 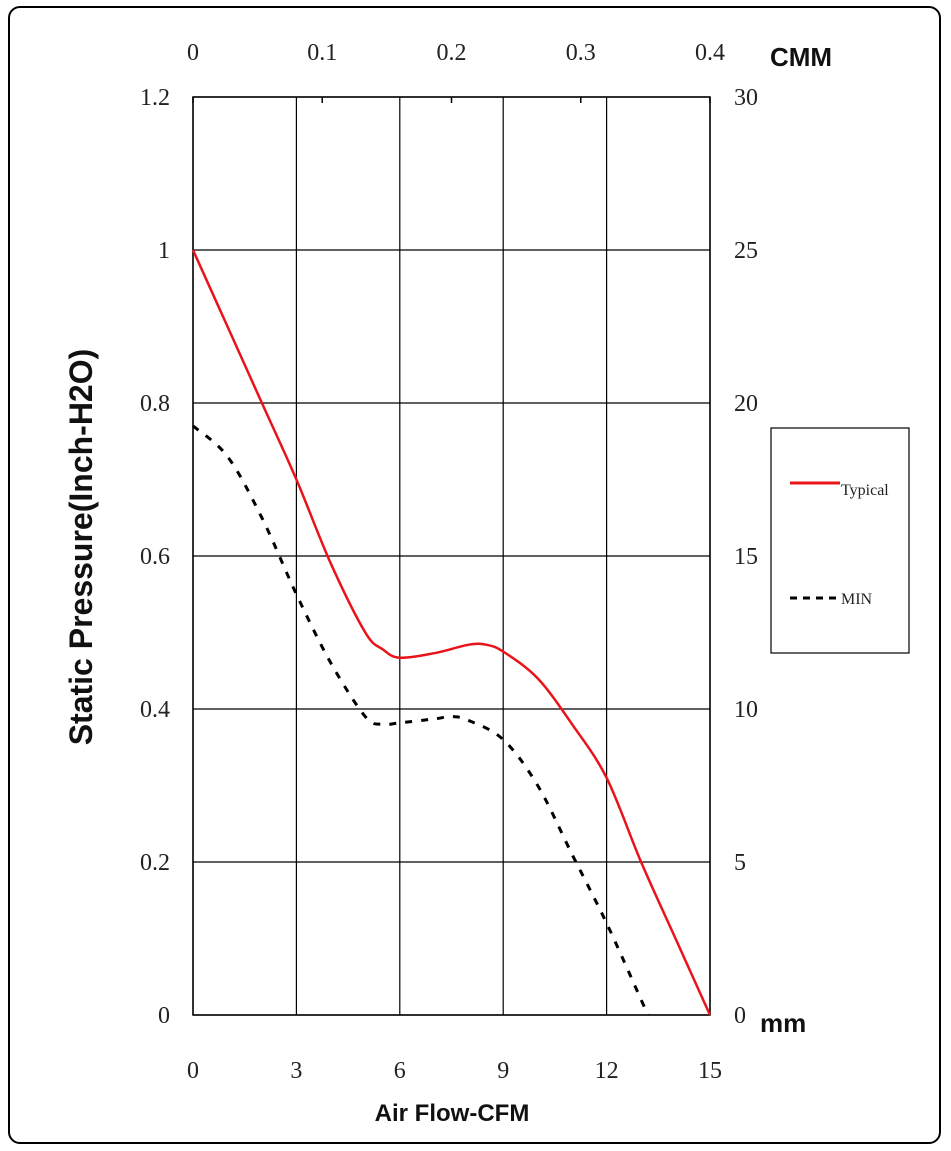 I want to click on top-tick-label: 0.4, so click(x=710, y=53).